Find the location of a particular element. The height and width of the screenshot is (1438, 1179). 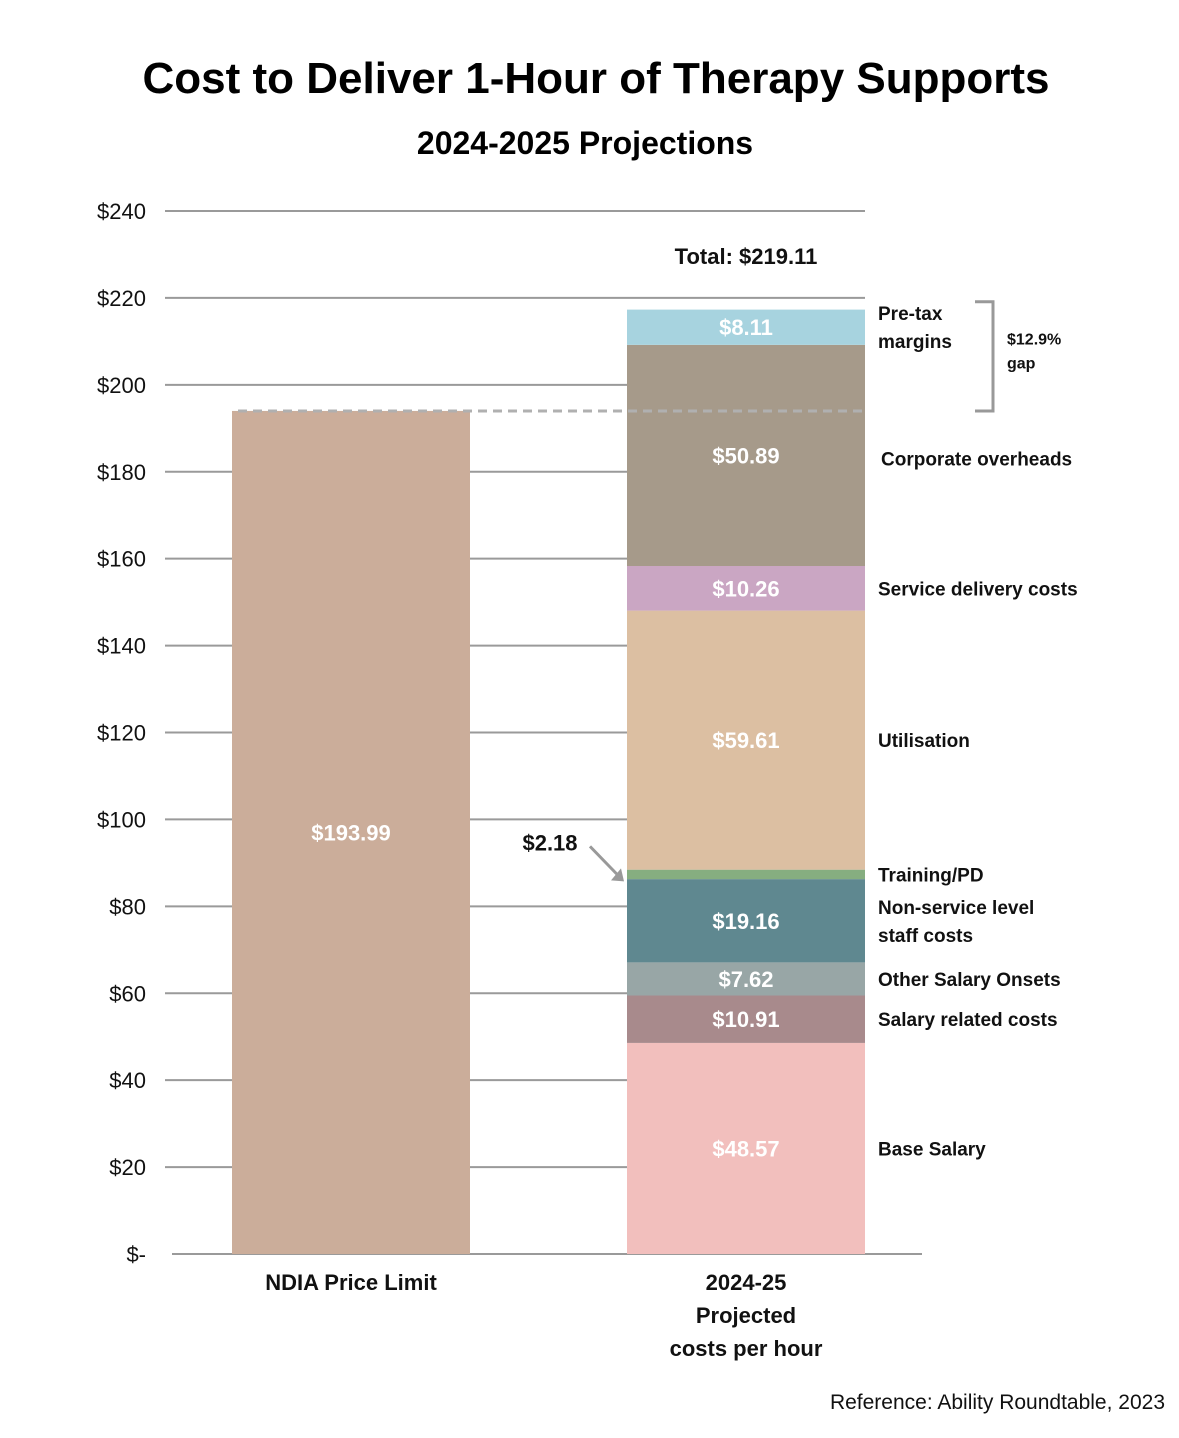

chart-subtitle: 2024-2025 Projections is located at coordinates (585, 143).